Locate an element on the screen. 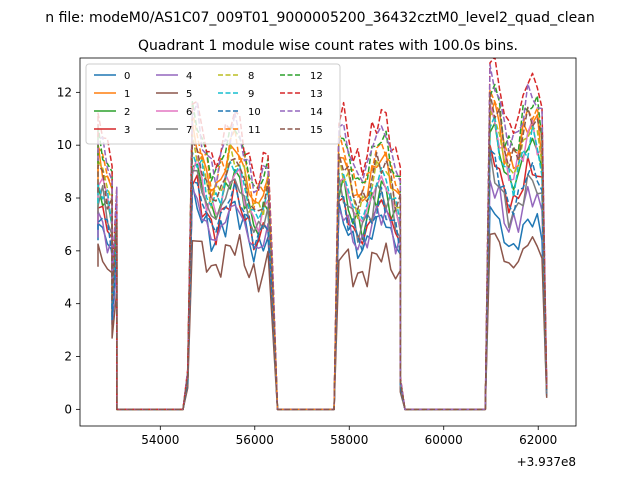 The image size is (640, 480). x-tick-label: 62000 is located at coordinates (538, 440).